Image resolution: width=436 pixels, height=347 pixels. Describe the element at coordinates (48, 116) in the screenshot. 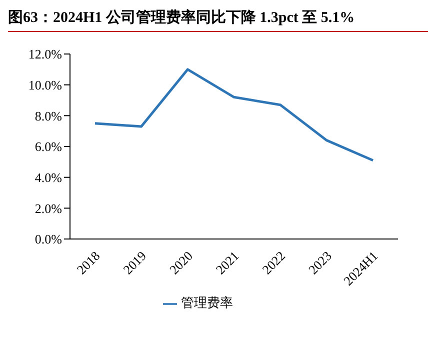

I see `y-tick-label: 8.0%` at that location.